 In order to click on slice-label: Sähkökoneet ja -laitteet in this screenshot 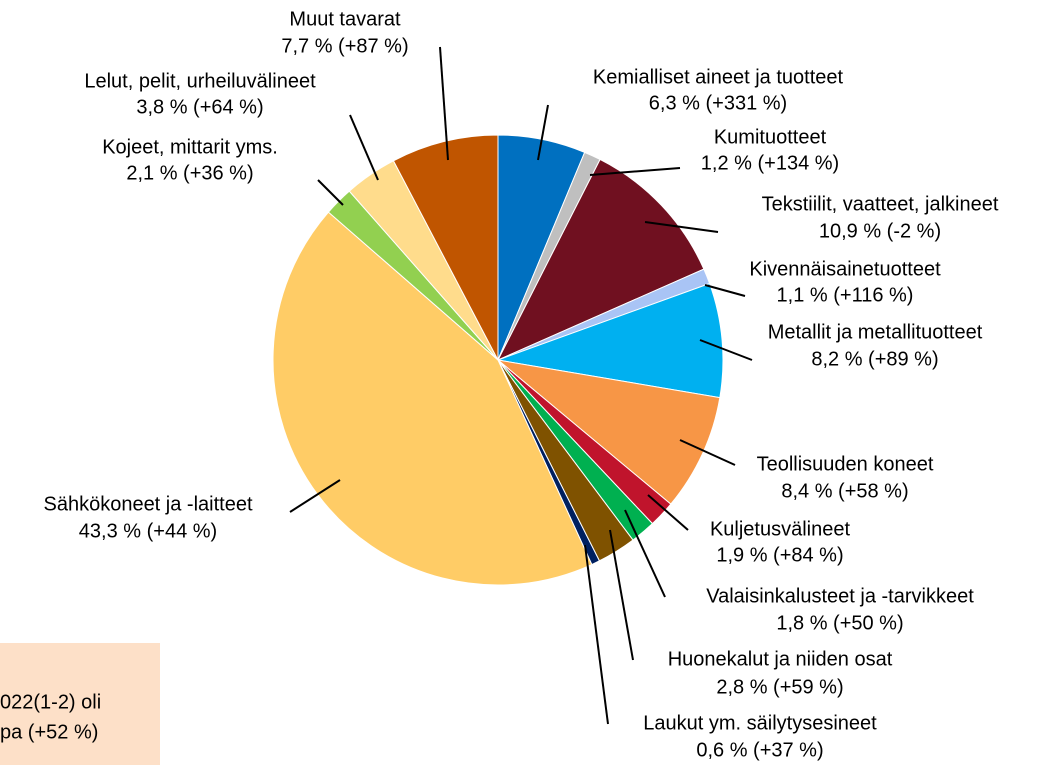, I will do `click(147, 504)`.